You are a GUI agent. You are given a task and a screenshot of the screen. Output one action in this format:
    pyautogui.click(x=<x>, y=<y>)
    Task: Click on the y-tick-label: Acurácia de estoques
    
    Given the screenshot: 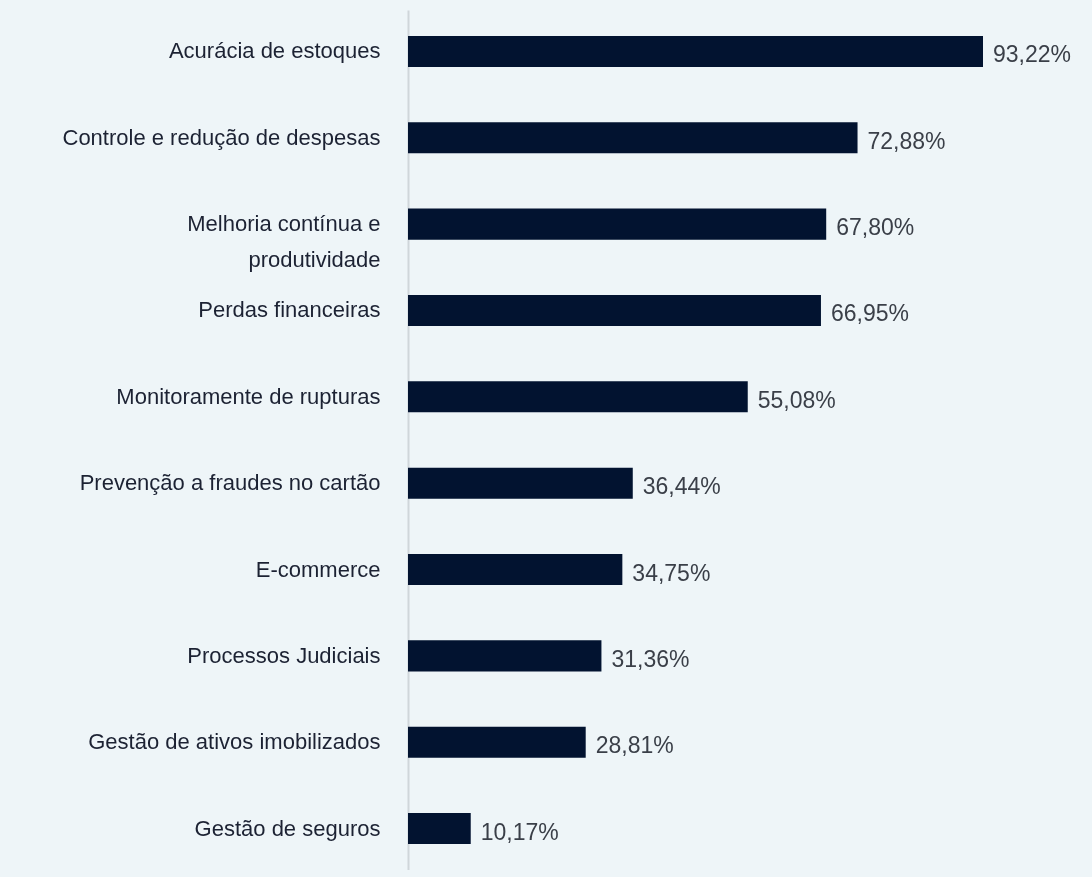 What is the action you would take?
    pyautogui.click(x=274, y=51)
    